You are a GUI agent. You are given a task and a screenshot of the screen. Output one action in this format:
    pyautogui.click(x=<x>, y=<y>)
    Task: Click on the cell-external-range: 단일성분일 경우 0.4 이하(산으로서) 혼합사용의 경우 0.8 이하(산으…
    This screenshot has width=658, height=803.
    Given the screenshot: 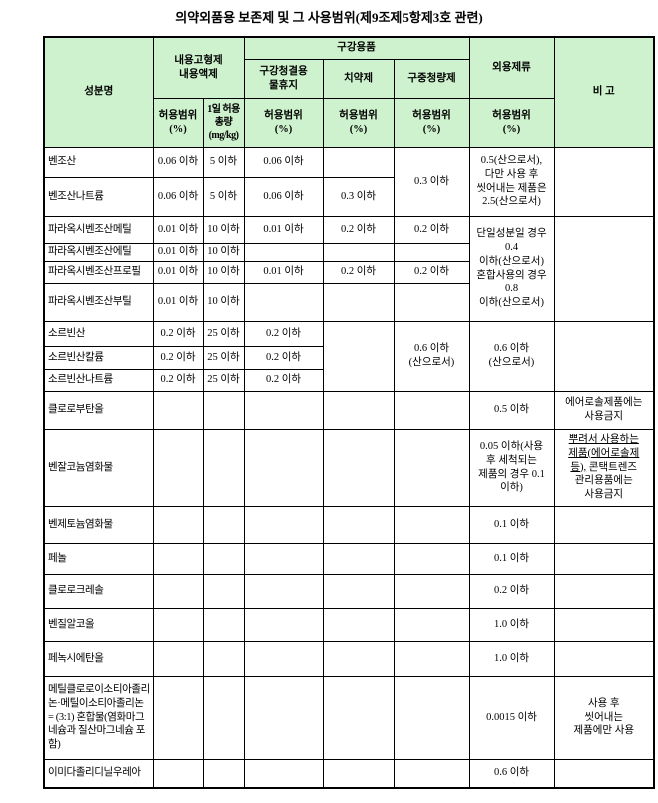 What is the action you would take?
    pyautogui.click(x=511, y=268)
    